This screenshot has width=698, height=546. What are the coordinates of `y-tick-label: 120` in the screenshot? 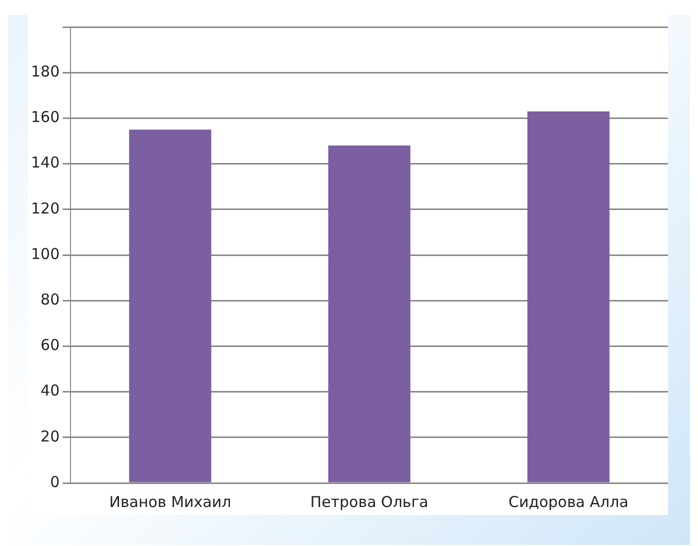 It's located at (45, 208).